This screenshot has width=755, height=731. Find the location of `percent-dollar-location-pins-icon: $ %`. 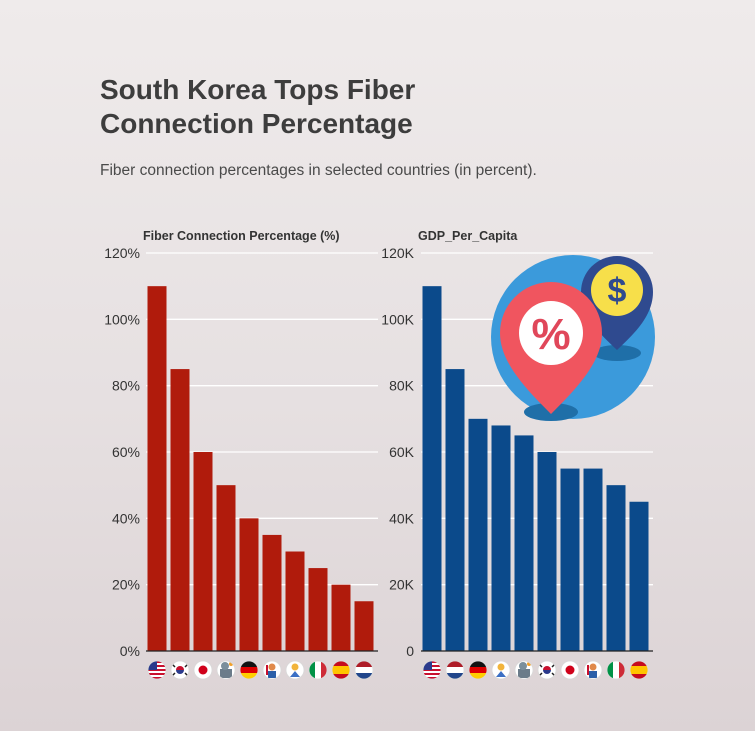

percent-dollar-location-pins-icon: $ % is located at coordinates (573, 338).